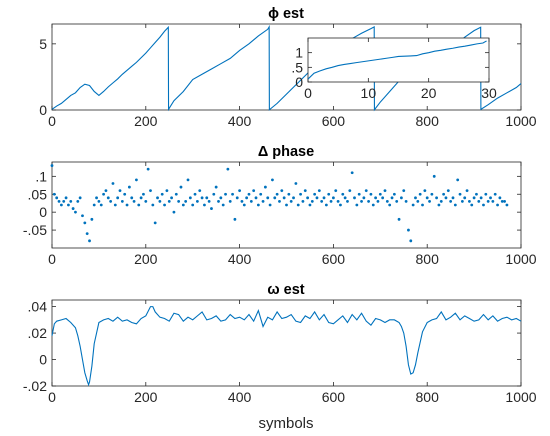 Image resolution: width=550 pixels, height=436 pixels. Describe the element at coordinates (428, 397) in the screenshot. I see `chart-3-x-tick-label-4: 800` at that location.